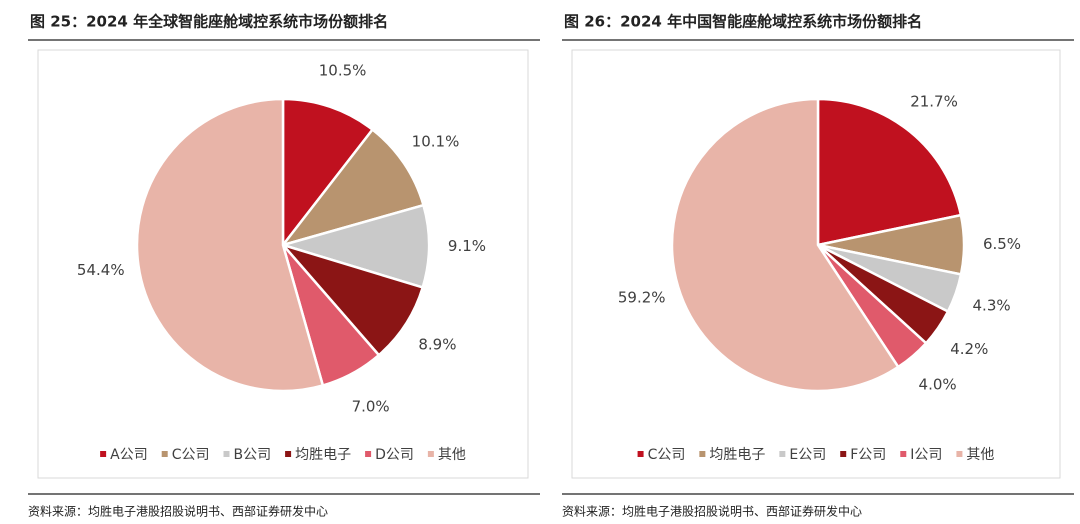 This screenshot has height=524, width=1080. I want to click on legend: A公司 C公司 B公司 均胜电子 D公司 其他, so click(283, 455).